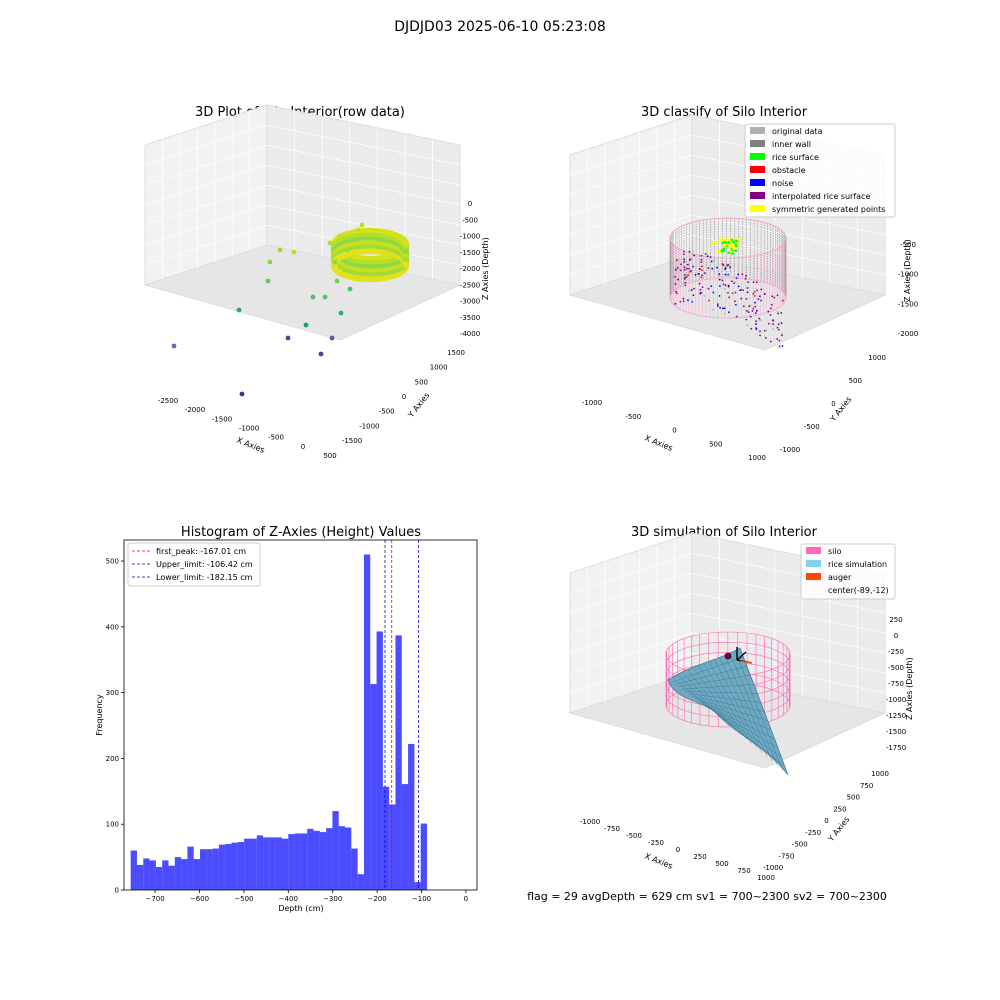 The image size is (1000, 1000). Describe the element at coordinates (908, 334) in the screenshot. I see `z-tick-label: -2000` at that location.